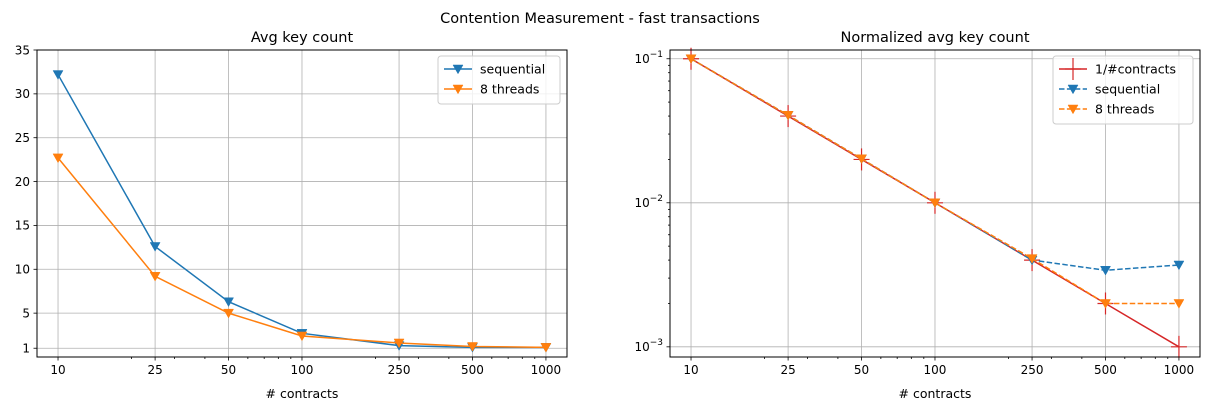 The height and width of the screenshot is (411, 1209). Describe the element at coordinates (934, 38) in the screenshot. I see `chart-title: Normalized avg key count` at that location.